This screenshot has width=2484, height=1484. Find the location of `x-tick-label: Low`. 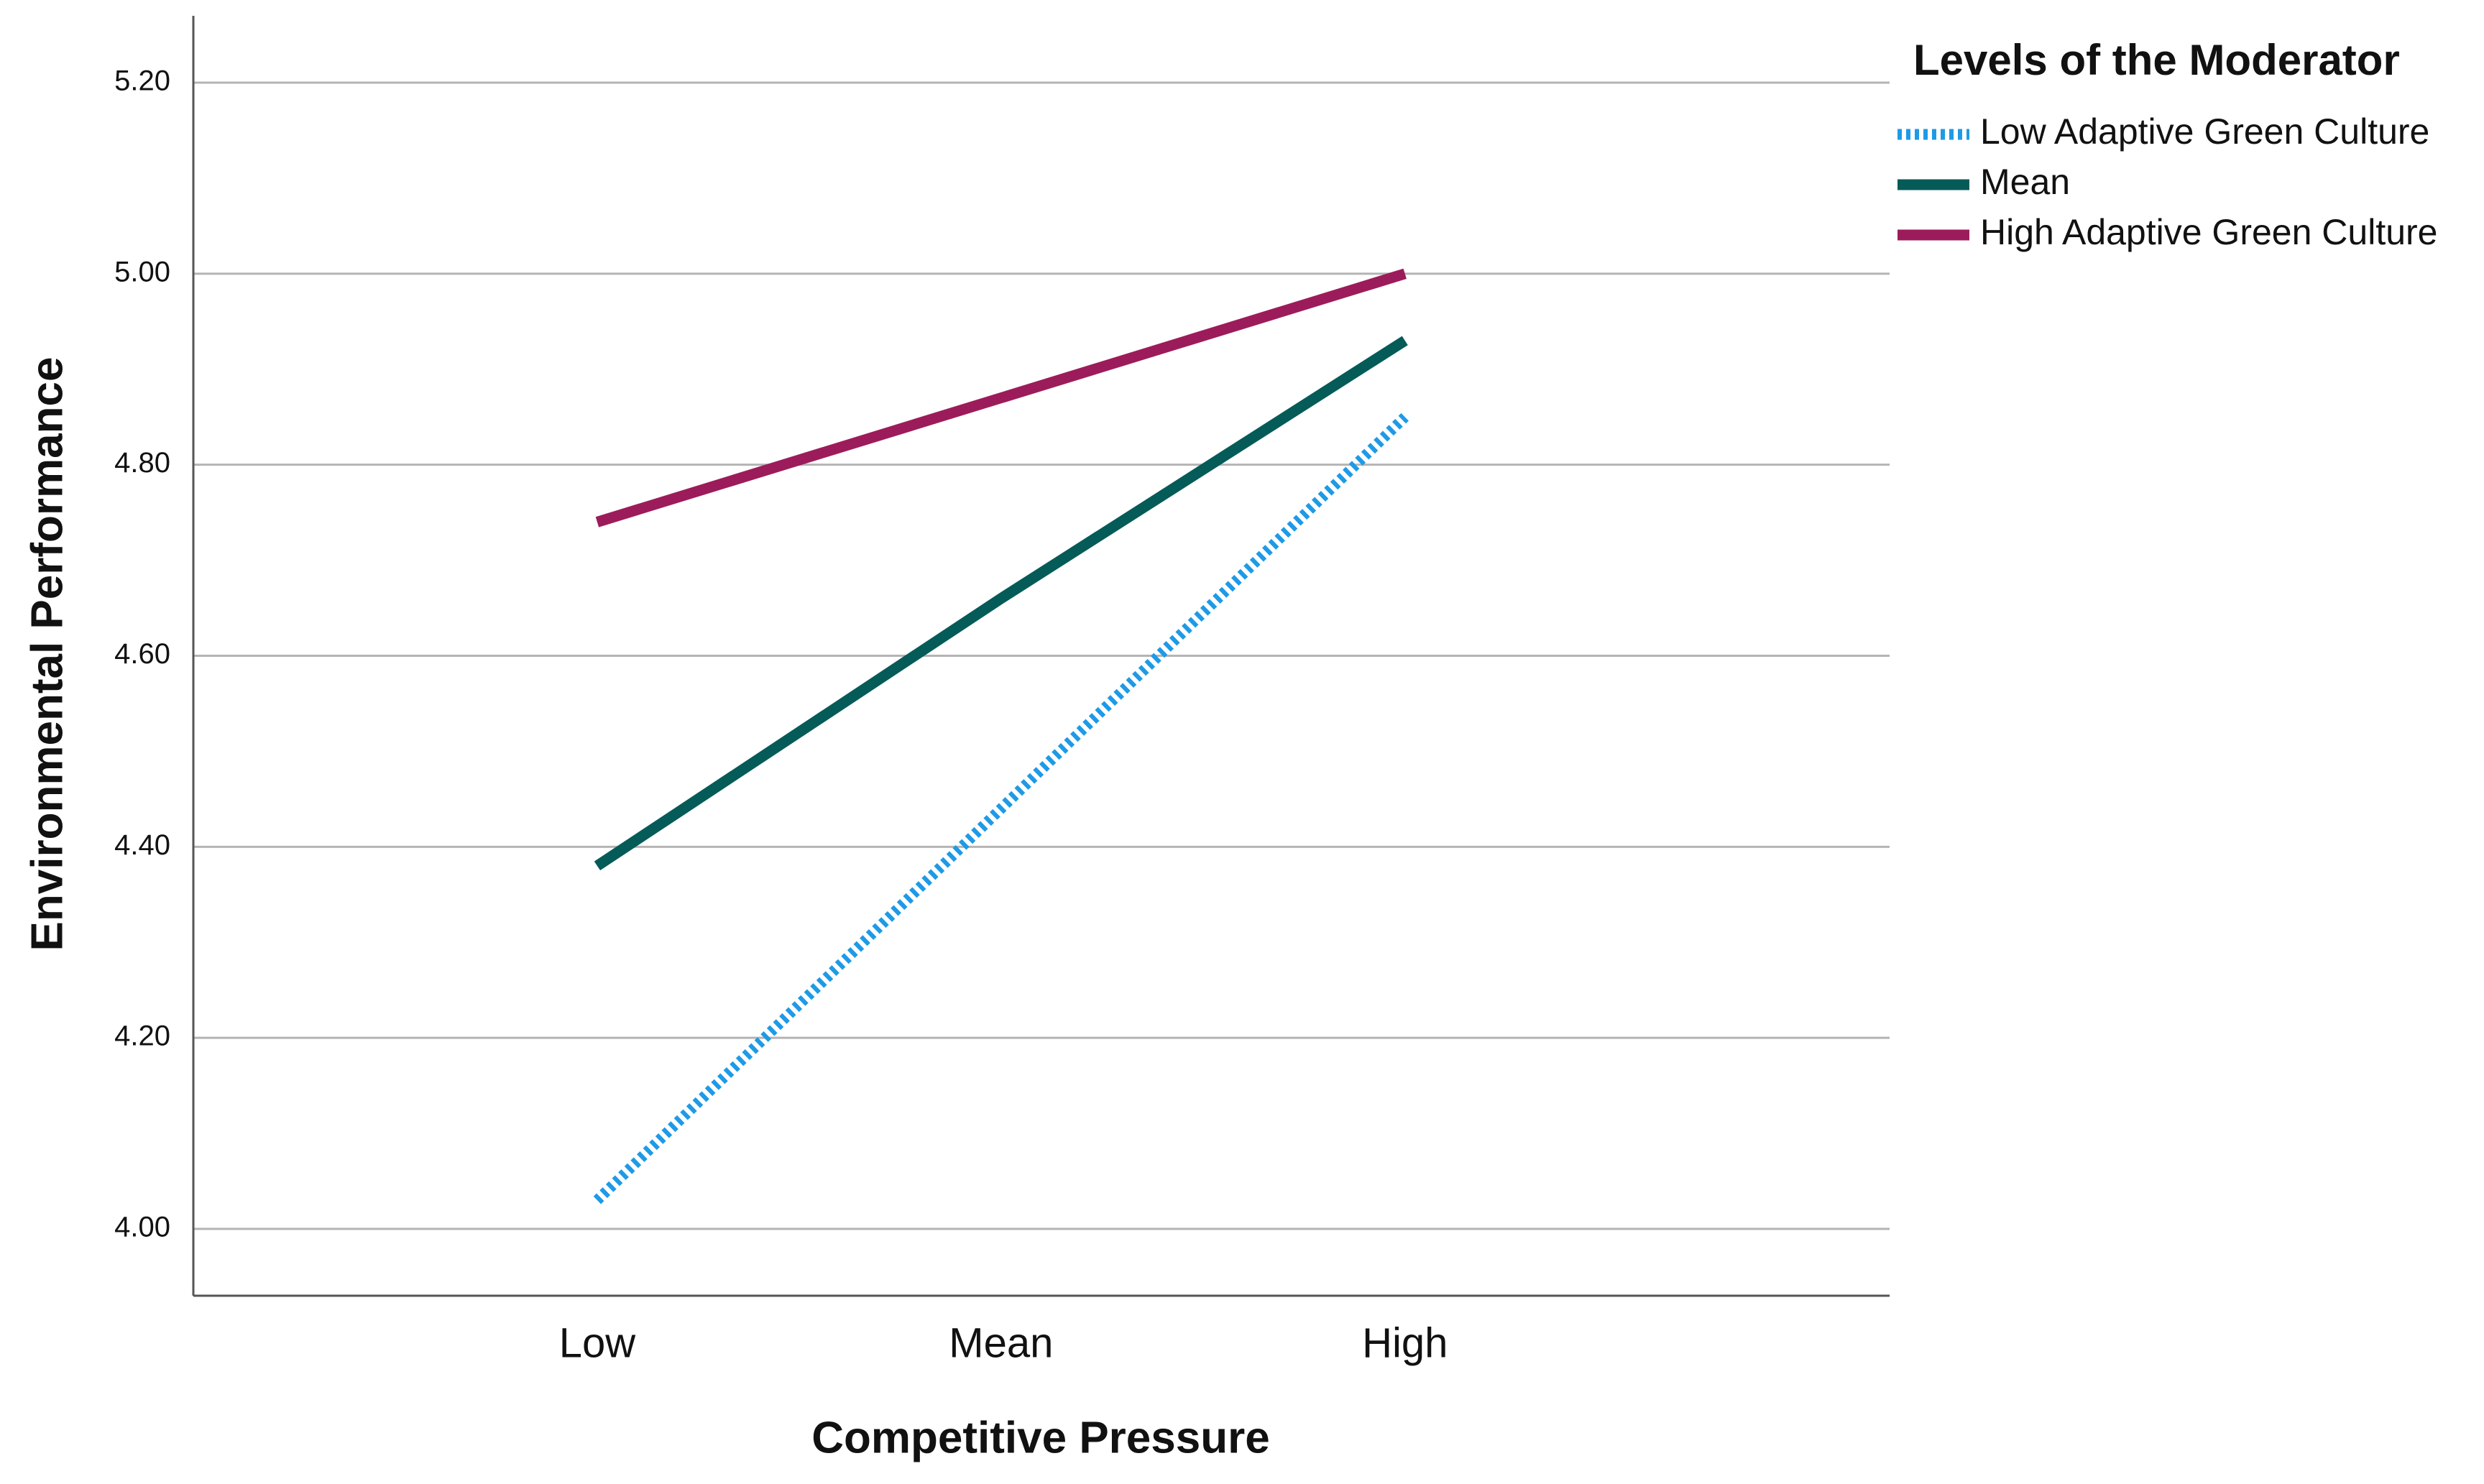

x-tick-label: Low is located at coordinates (598, 1342).